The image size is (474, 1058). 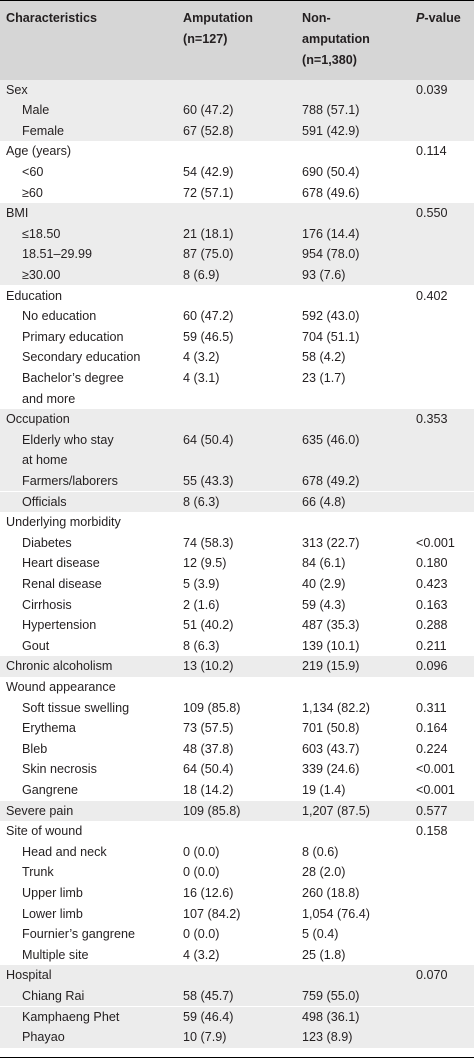 I want to click on non-amputation-value: 123 (8.9), so click(x=327, y=1037).